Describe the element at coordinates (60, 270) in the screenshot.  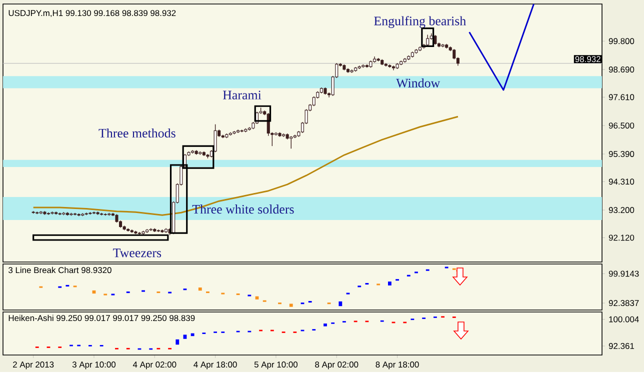
I see `chart-title: 3 Line Break Chart 98.9320` at that location.